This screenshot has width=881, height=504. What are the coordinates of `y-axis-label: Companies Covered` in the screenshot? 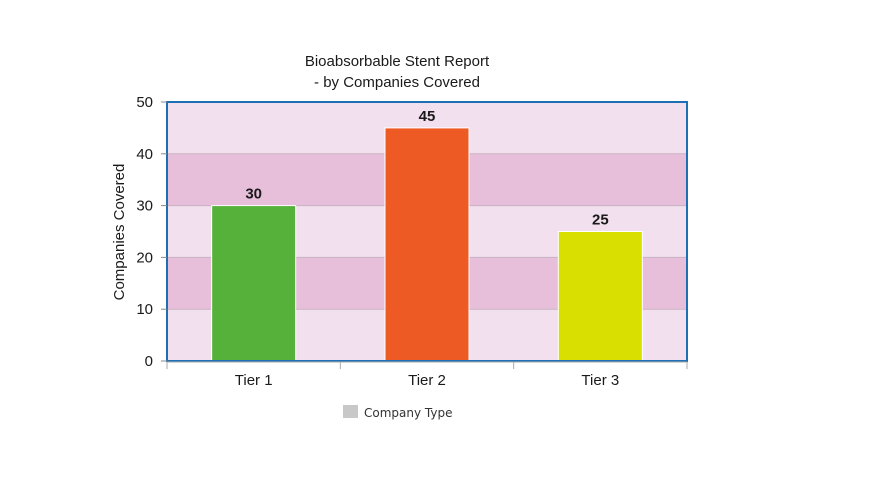 It's located at (119, 232).